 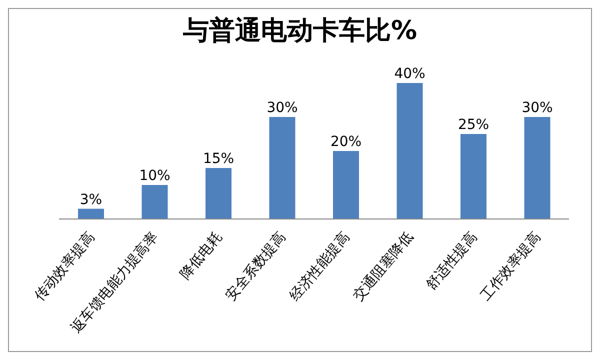 I want to click on x-tick-label: 经济性能提高, so click(x=319, y=266).